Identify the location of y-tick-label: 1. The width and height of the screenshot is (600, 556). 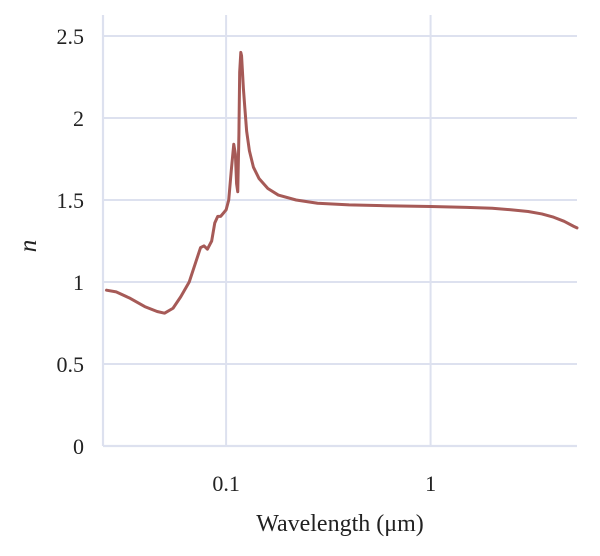
(78, 282).